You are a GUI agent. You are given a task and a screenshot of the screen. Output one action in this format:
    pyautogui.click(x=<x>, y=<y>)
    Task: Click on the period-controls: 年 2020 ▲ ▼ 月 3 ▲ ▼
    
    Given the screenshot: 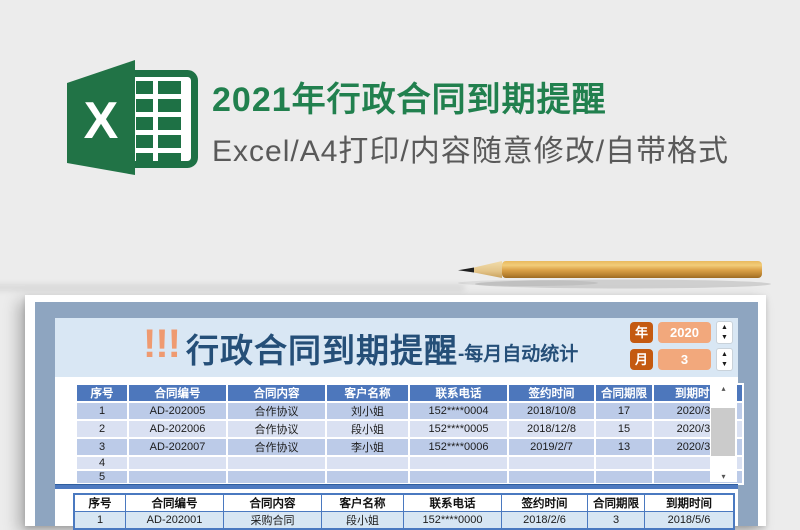 What is the action you would take?
    pyautogui.click(x=681, y=348)
    